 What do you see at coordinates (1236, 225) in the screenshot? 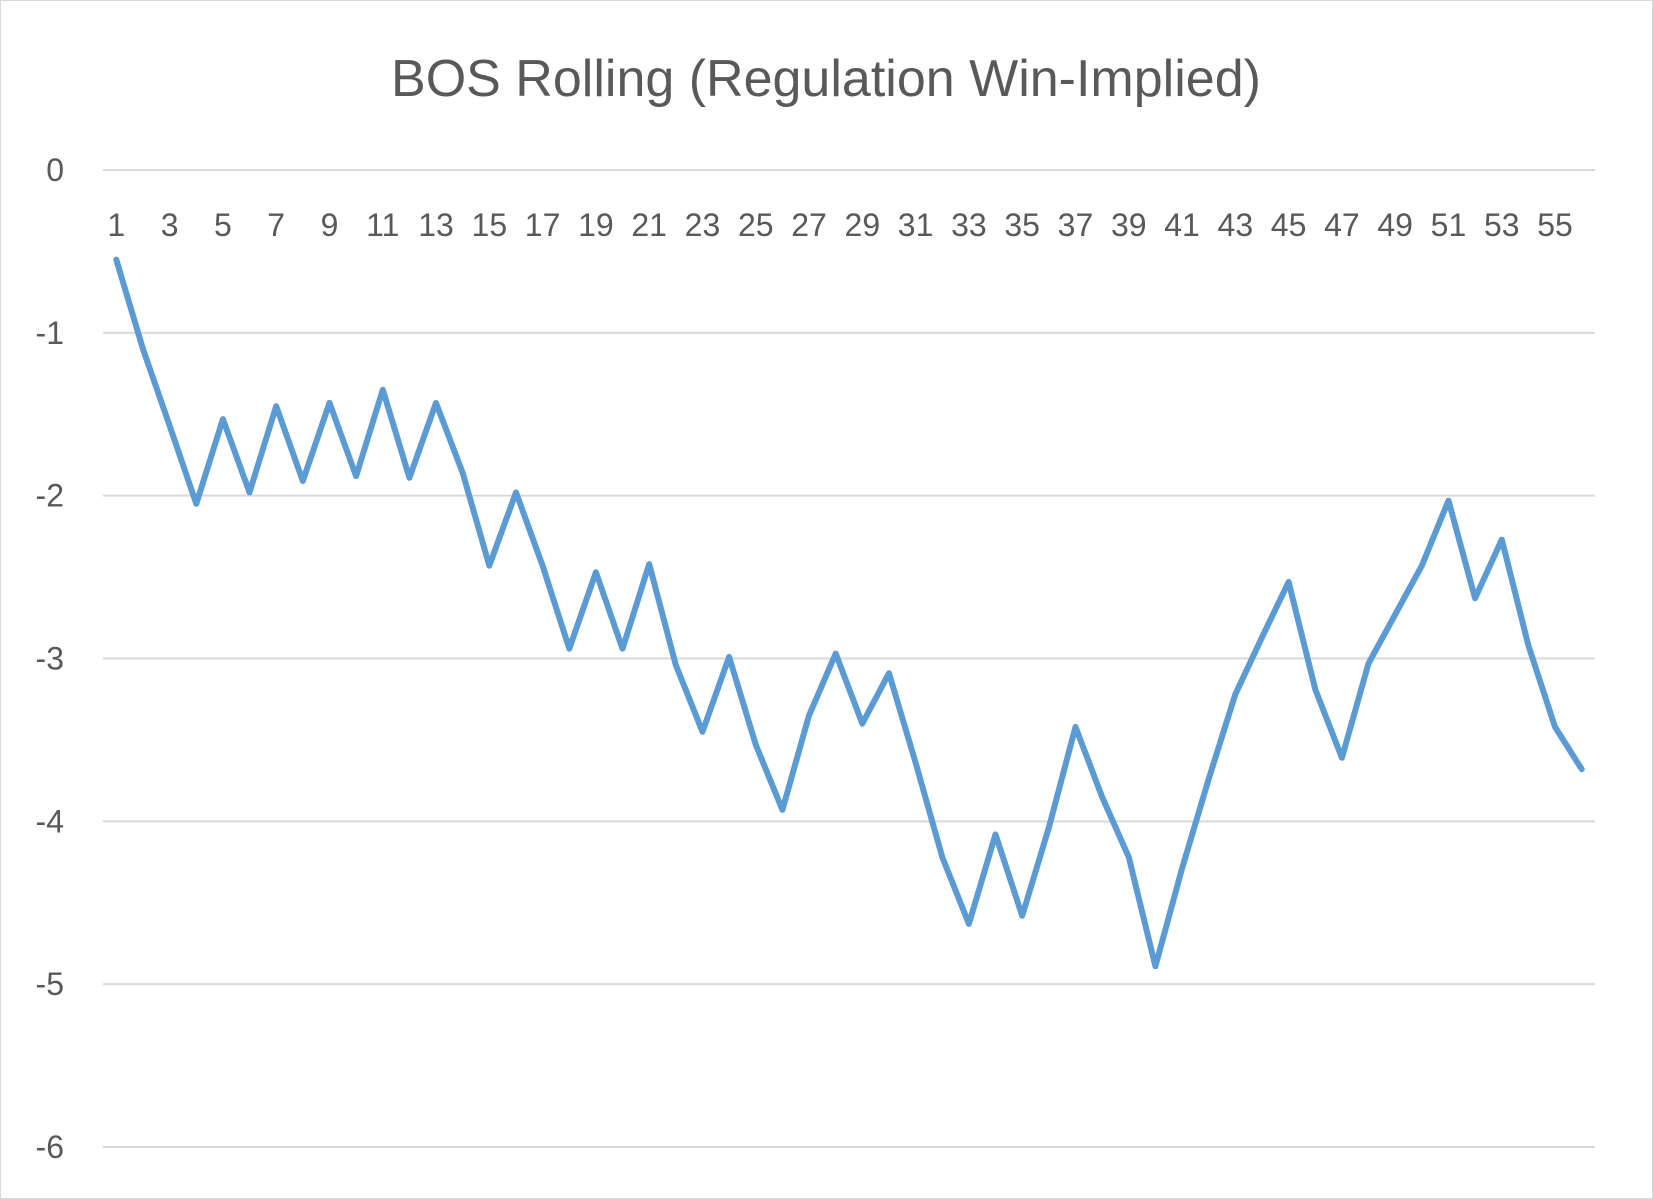
I see `x-tick-label: 43` at bounding box center [1236, 225].